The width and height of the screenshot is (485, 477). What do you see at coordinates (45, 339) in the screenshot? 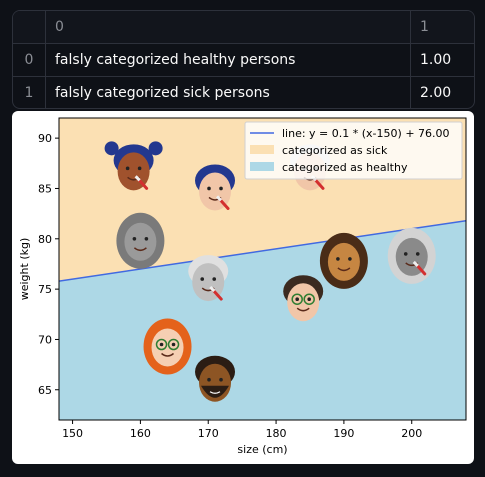
I see `y-tick-label: 70` at bounding box center [45, 339].